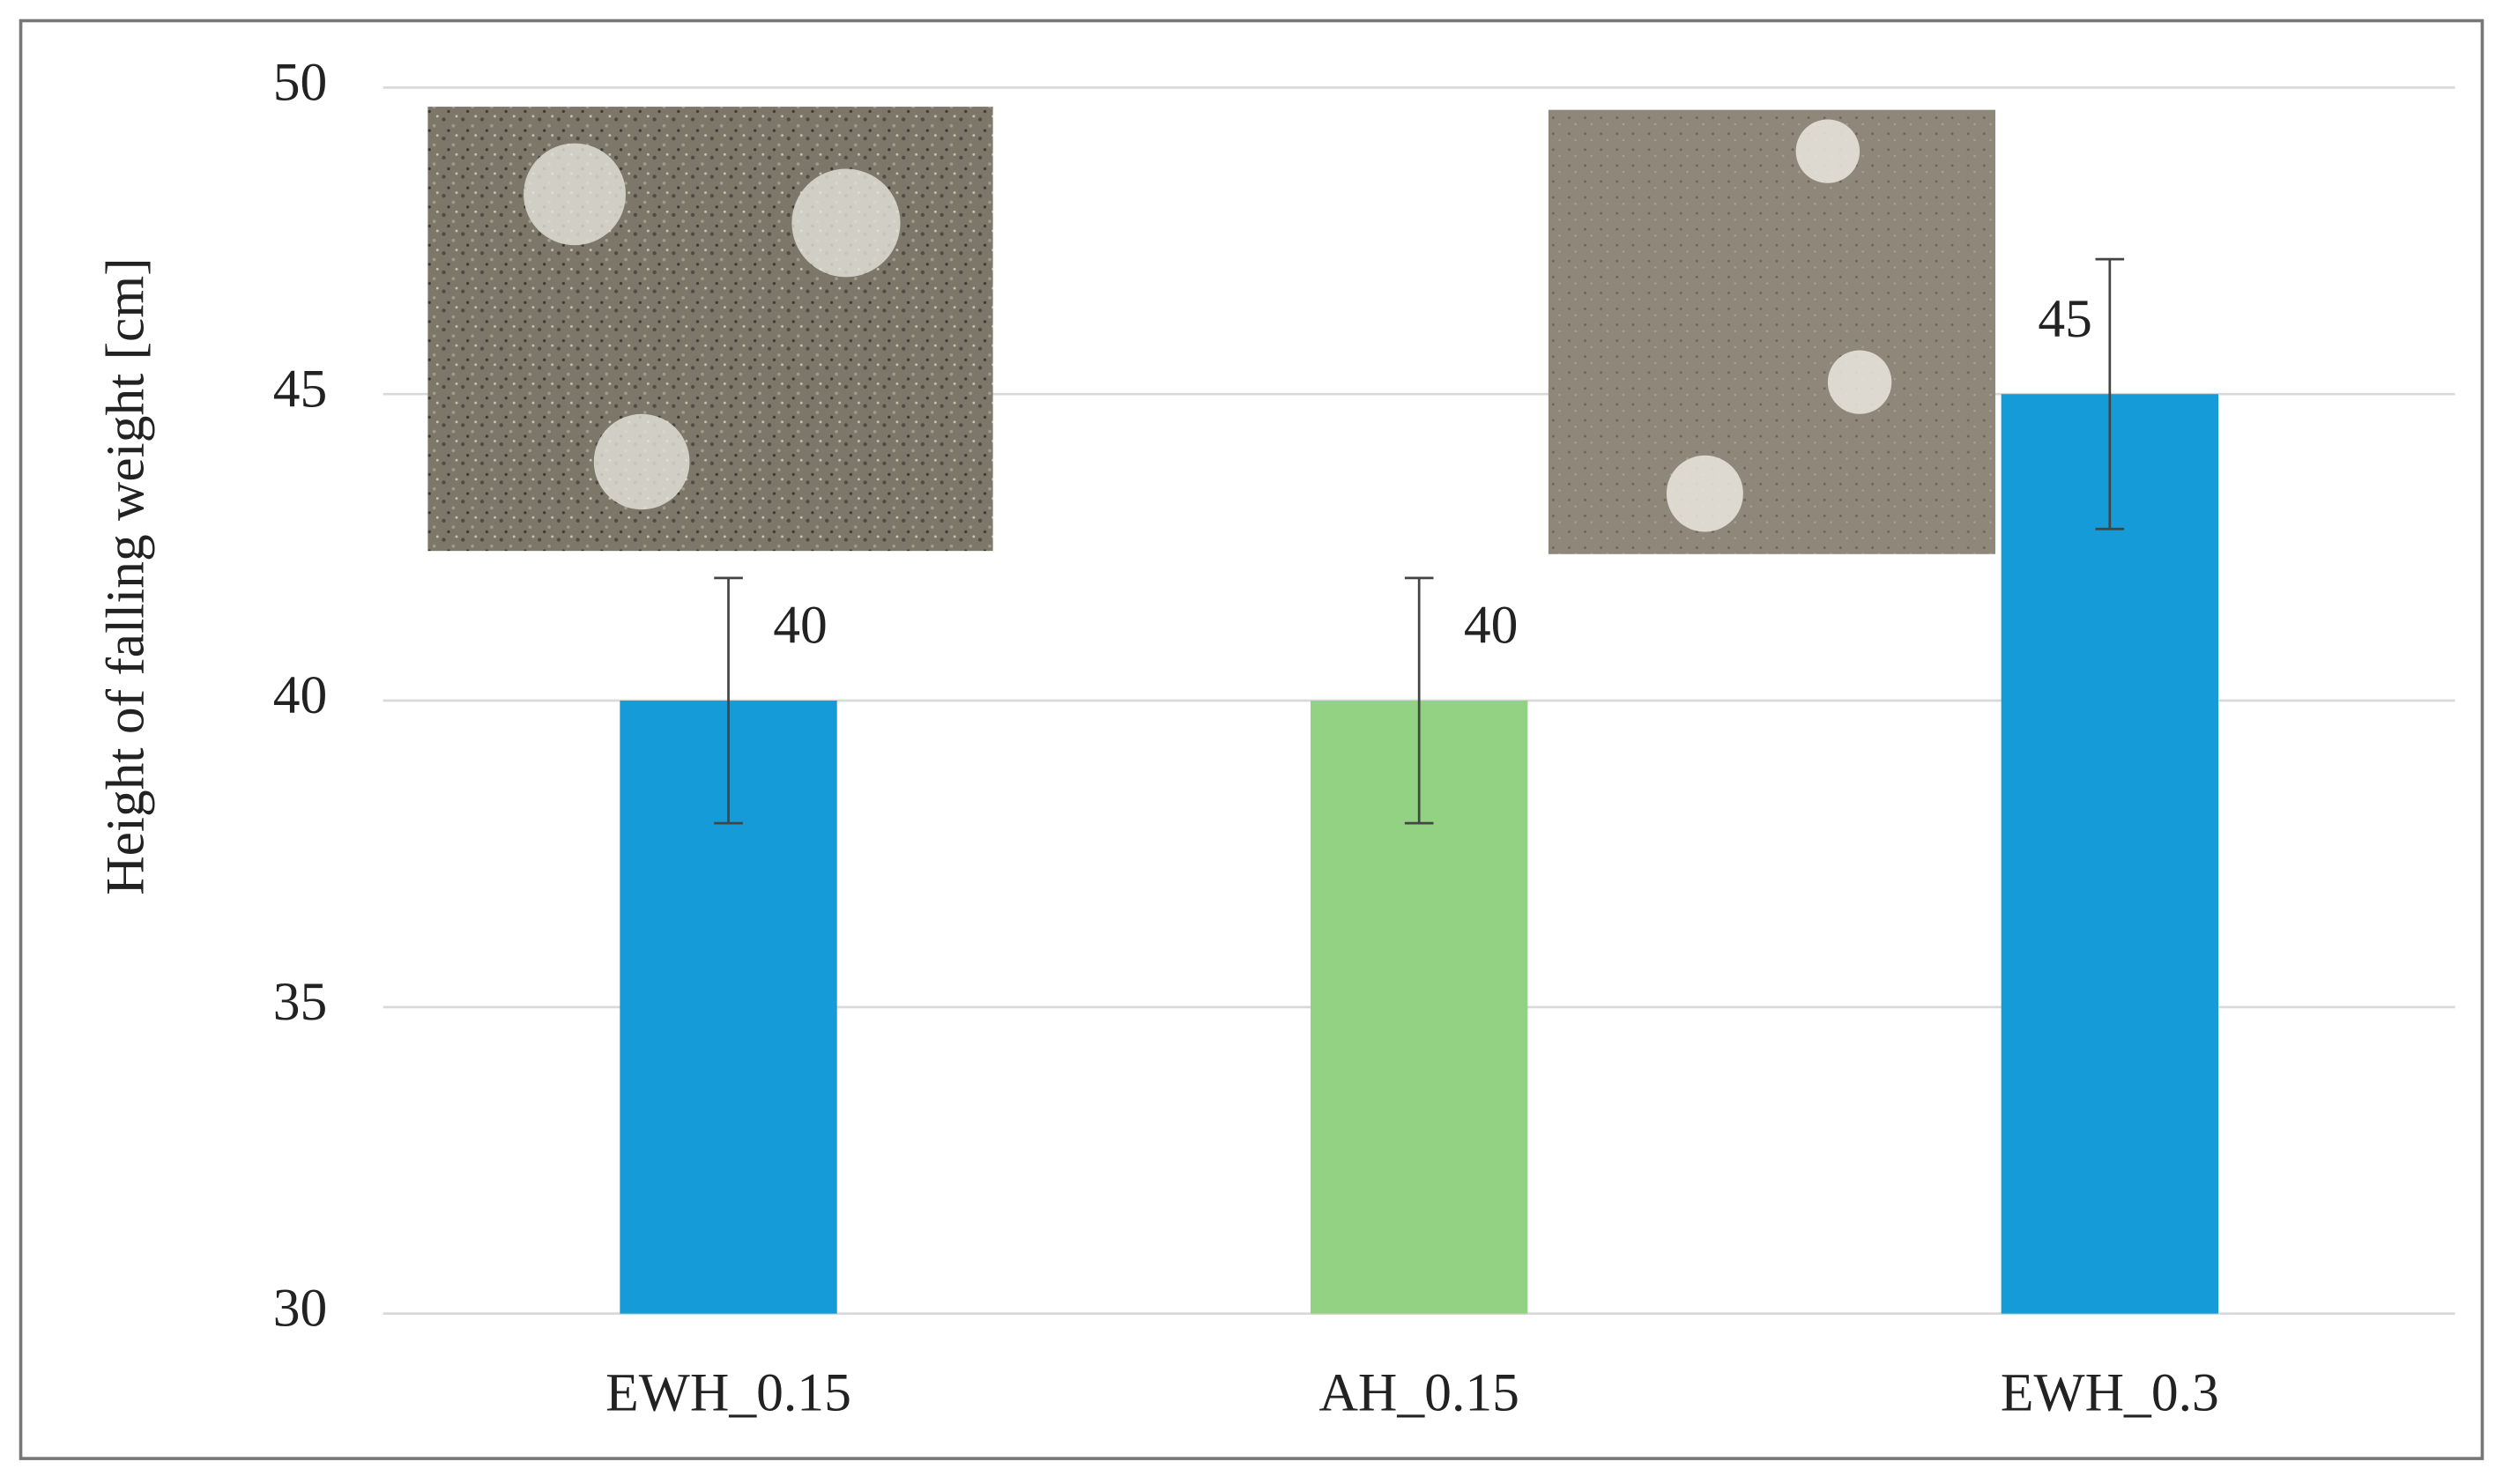  Describe the element at coordinates (300, 389) in the screenshot. I see `y-tick-label: 45` at that location.